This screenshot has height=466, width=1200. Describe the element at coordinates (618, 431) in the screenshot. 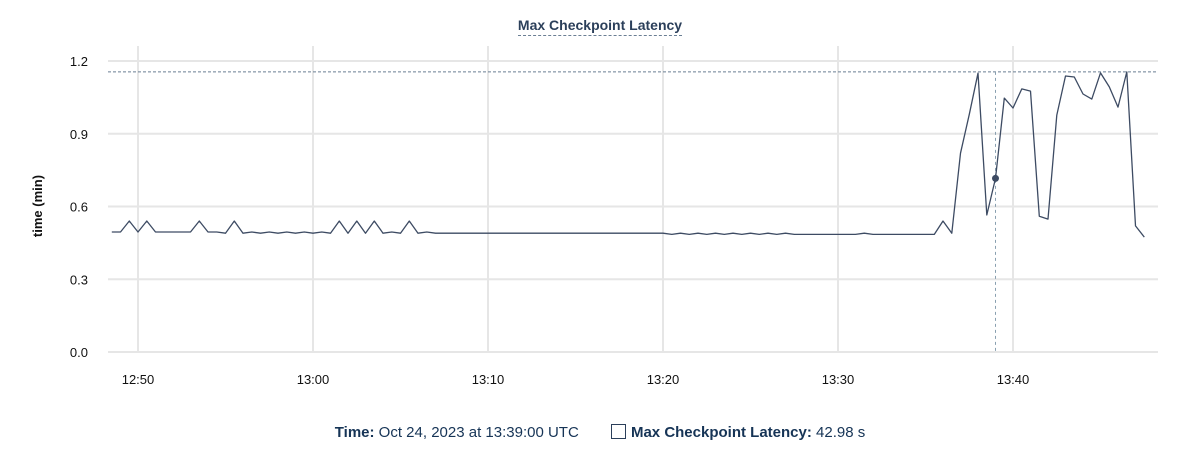

I see `series-checkbox` at that location.